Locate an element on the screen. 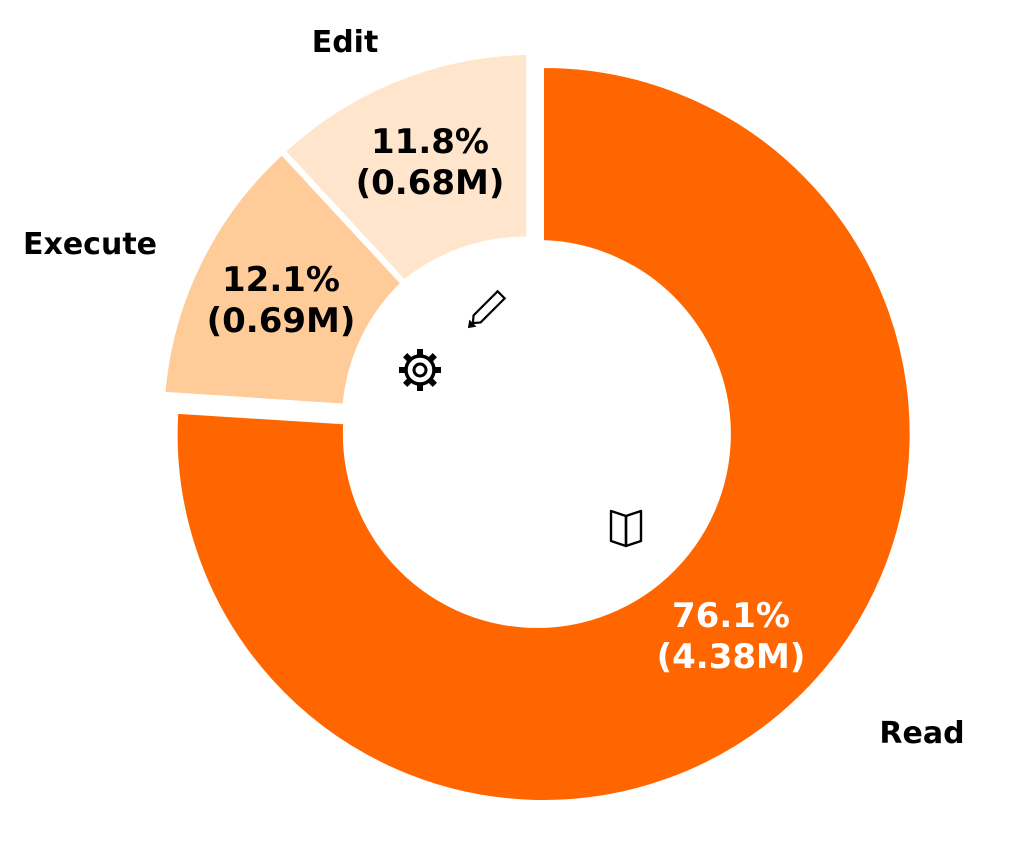 The image size is (1014, 858). value-read-pct: 76.1% is located at coordinates (731, 616).